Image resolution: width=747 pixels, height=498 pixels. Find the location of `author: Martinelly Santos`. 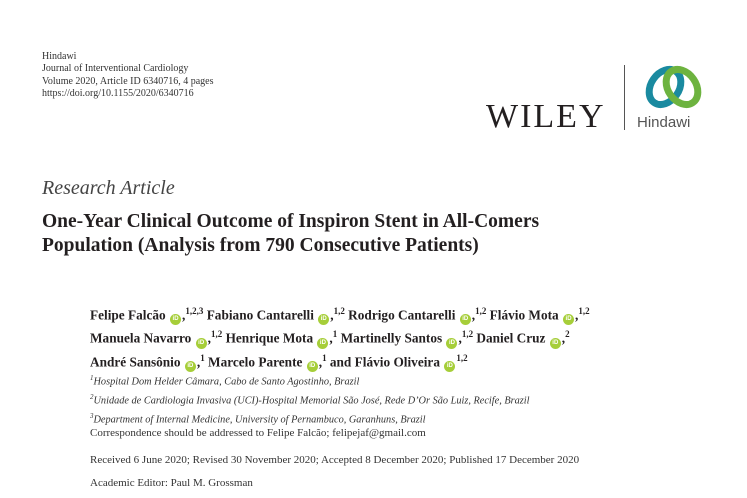

author: Martinelly Santos is located at coordinates (391, 338).